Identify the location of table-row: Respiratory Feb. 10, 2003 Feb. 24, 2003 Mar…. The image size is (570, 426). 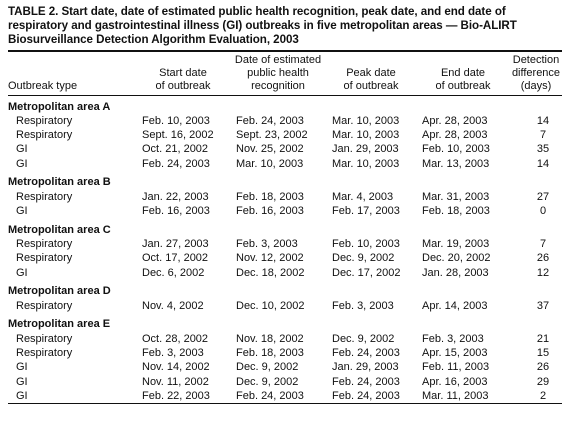
(285, 121).